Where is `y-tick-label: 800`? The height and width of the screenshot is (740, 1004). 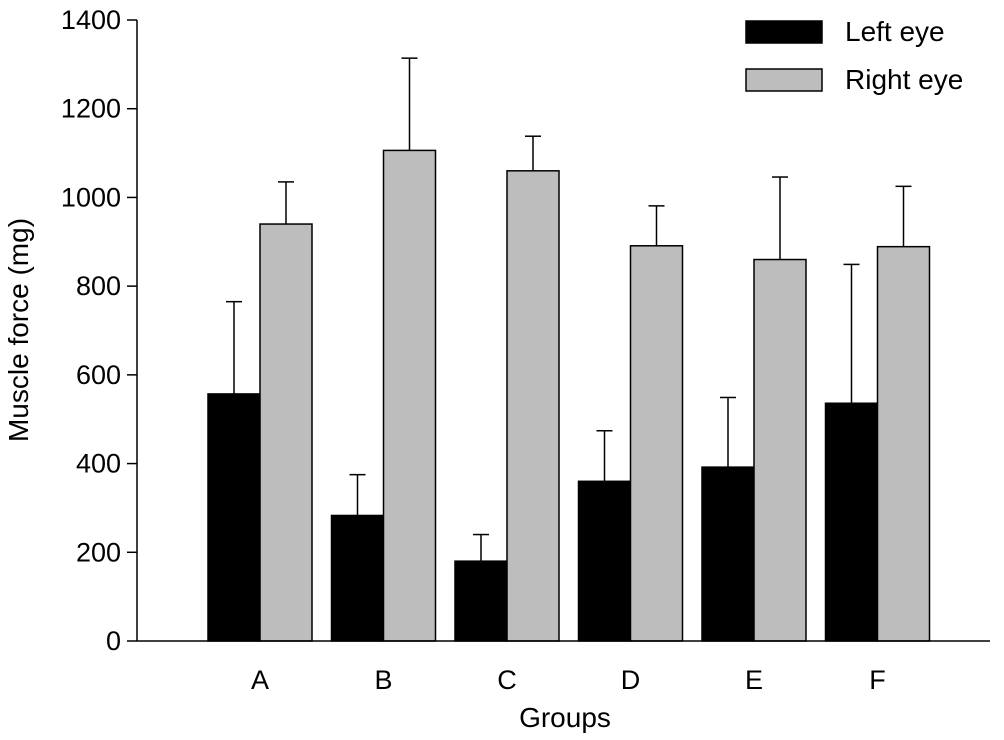
y-tick-label: 800 is located at coordinates (98, 286).